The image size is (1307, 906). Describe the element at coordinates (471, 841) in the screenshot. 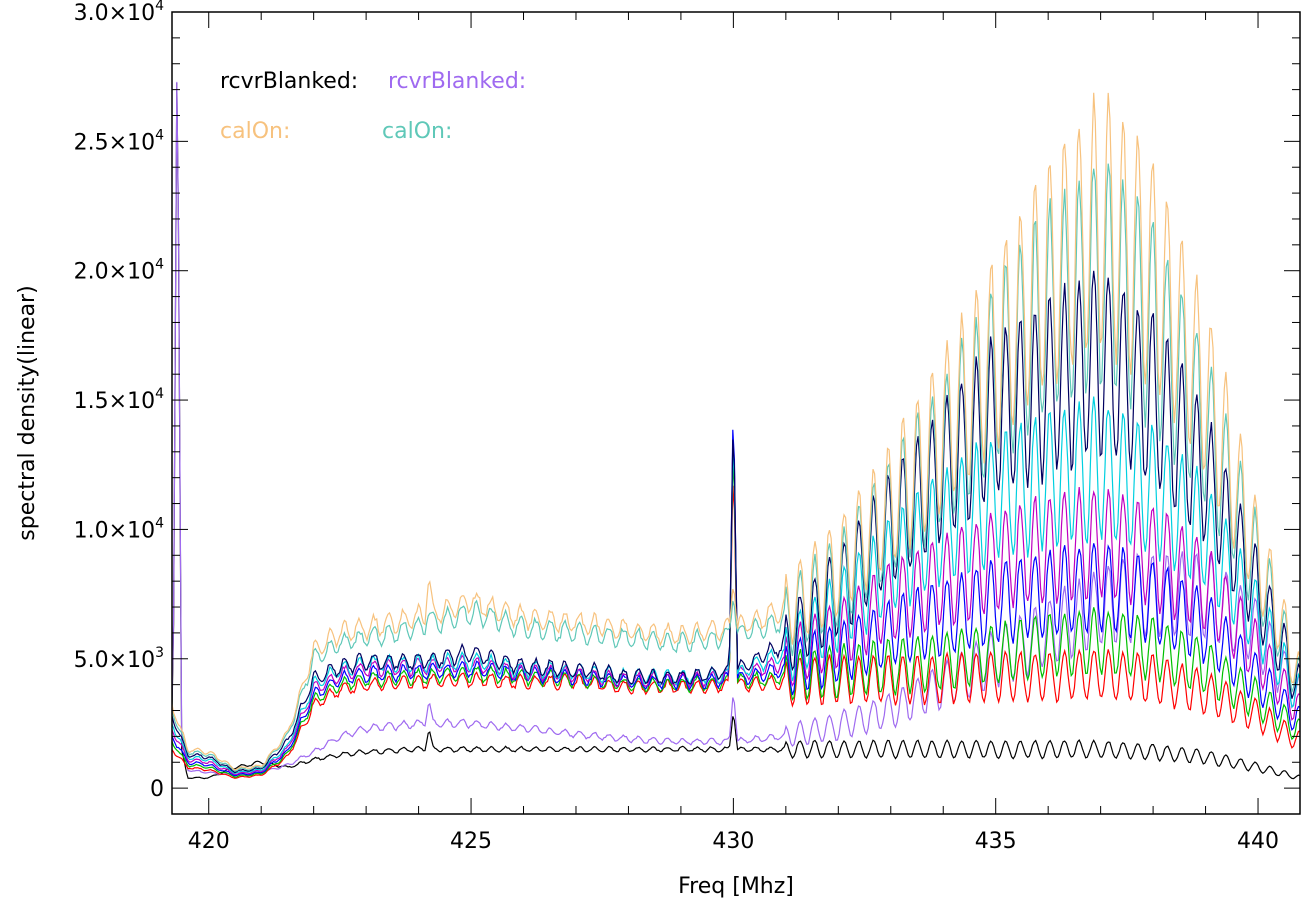

I see `x-tick-label: 425` at that location.